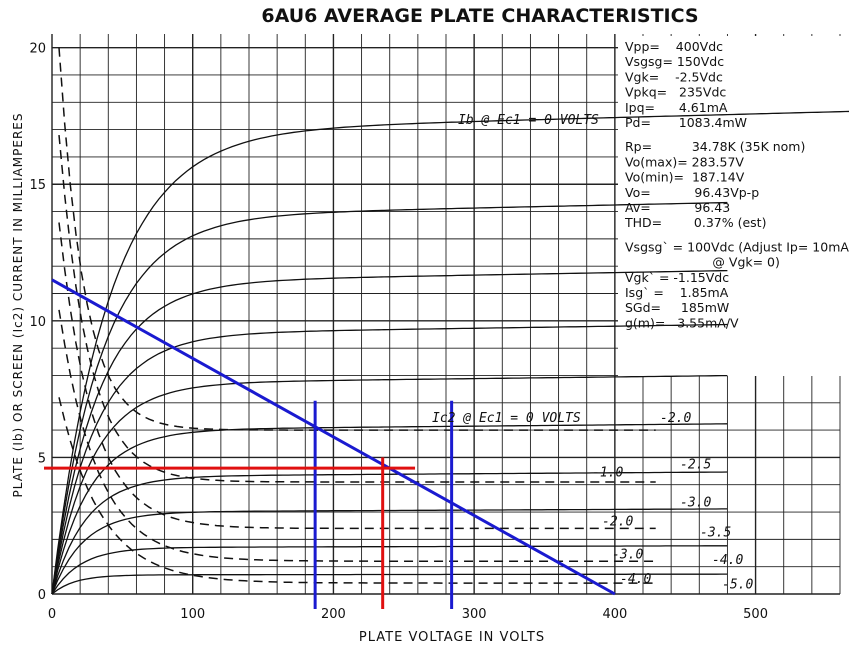  Describe the element at coordinates (684, 161) in the screenshot. I see `spec-line: Vo(max)= 283.57V` at that location.